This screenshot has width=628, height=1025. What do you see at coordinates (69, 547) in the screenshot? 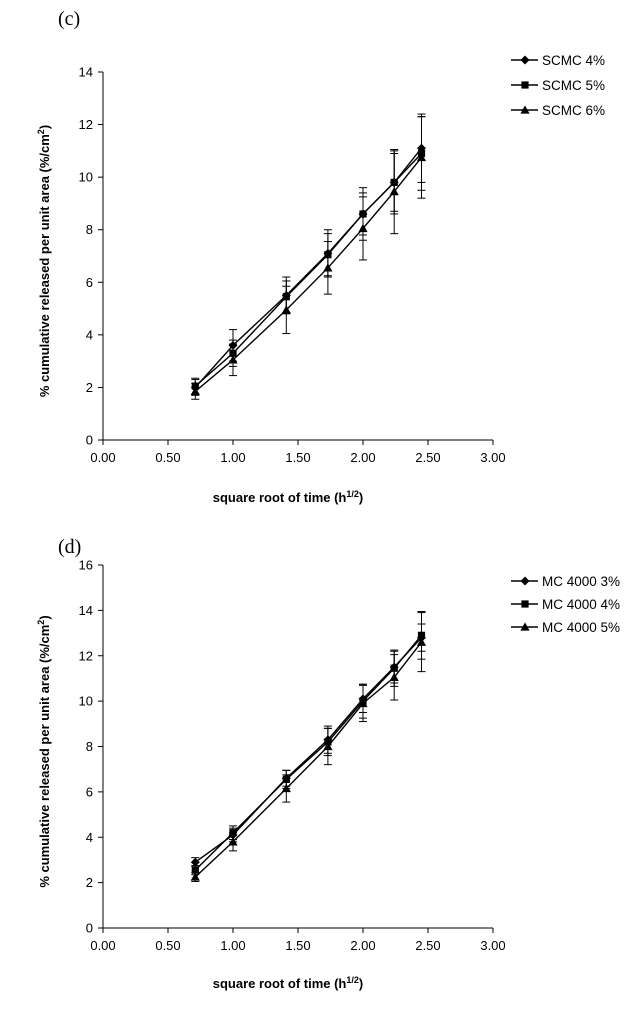
I see `panel-label: (d)` at bounding box center [69, 547].